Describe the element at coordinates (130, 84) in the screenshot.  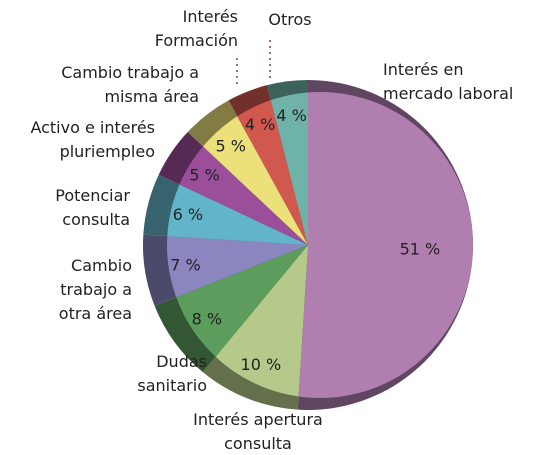
I see `category-label: Cambio trabajo a misma área` at that location.